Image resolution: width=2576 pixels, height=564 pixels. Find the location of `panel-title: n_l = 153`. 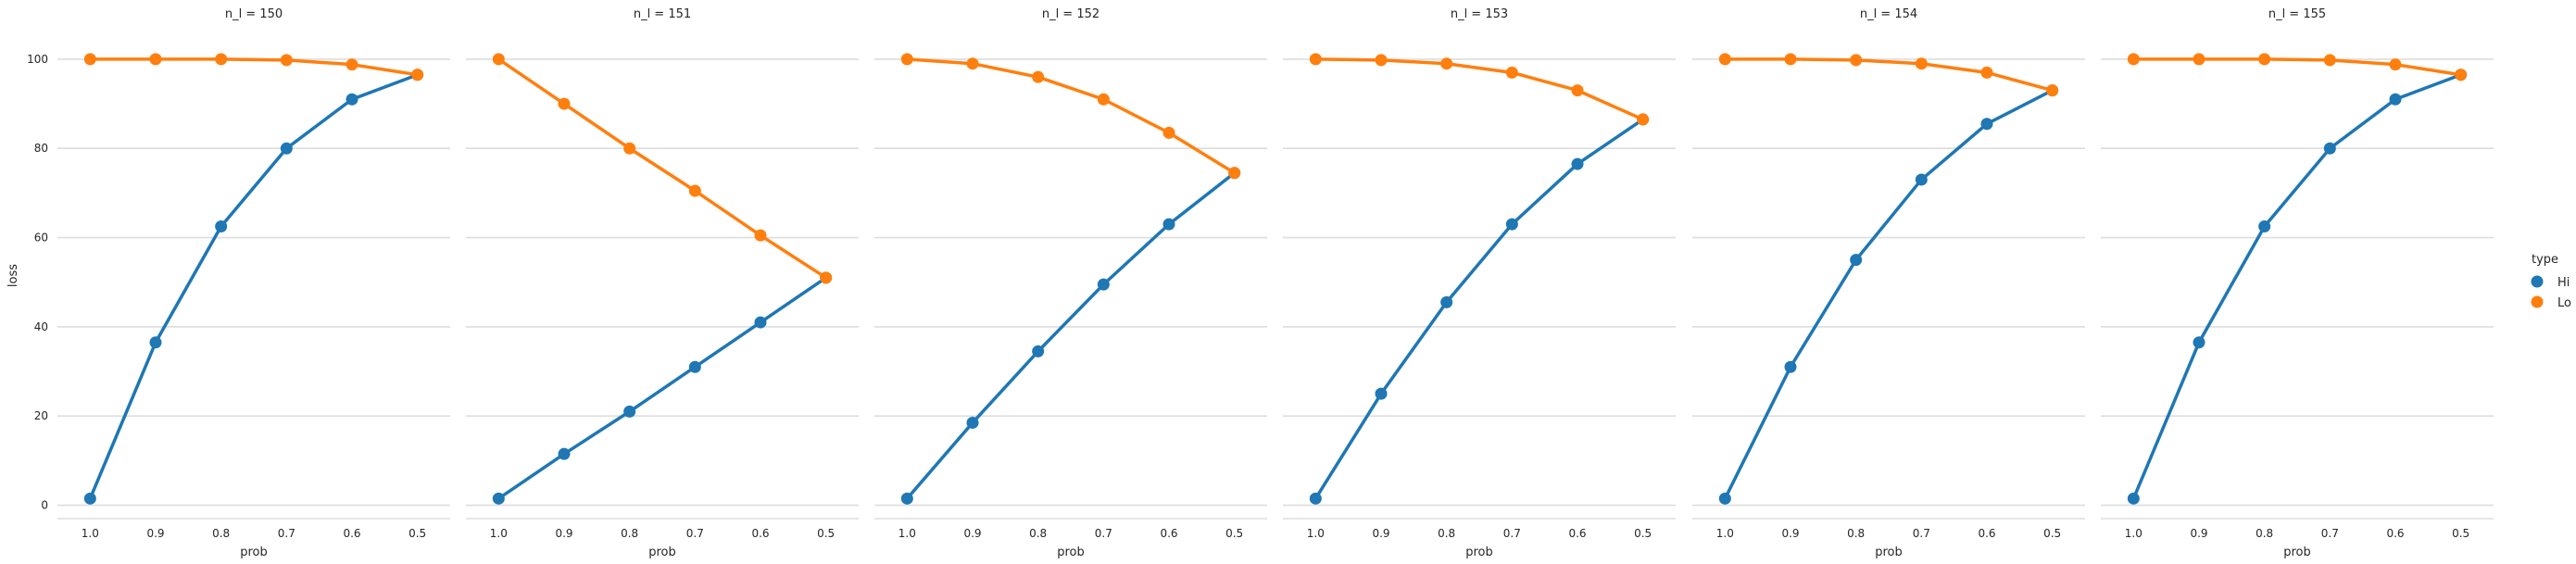

panel-title: n_l = 153 is located at coordinates (1479, 14).